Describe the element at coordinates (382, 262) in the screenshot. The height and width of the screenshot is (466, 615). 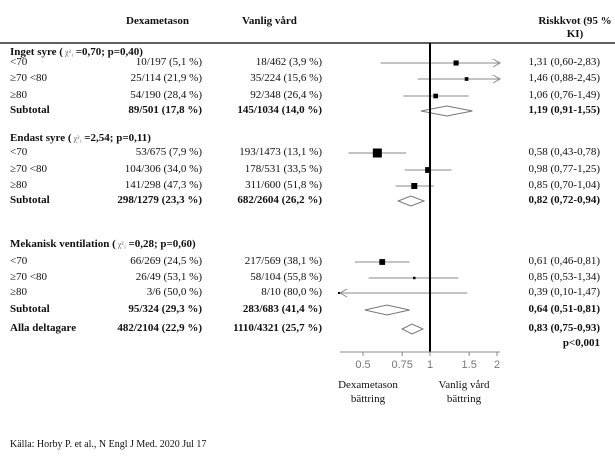
I see `row-2-0-point` at that location.